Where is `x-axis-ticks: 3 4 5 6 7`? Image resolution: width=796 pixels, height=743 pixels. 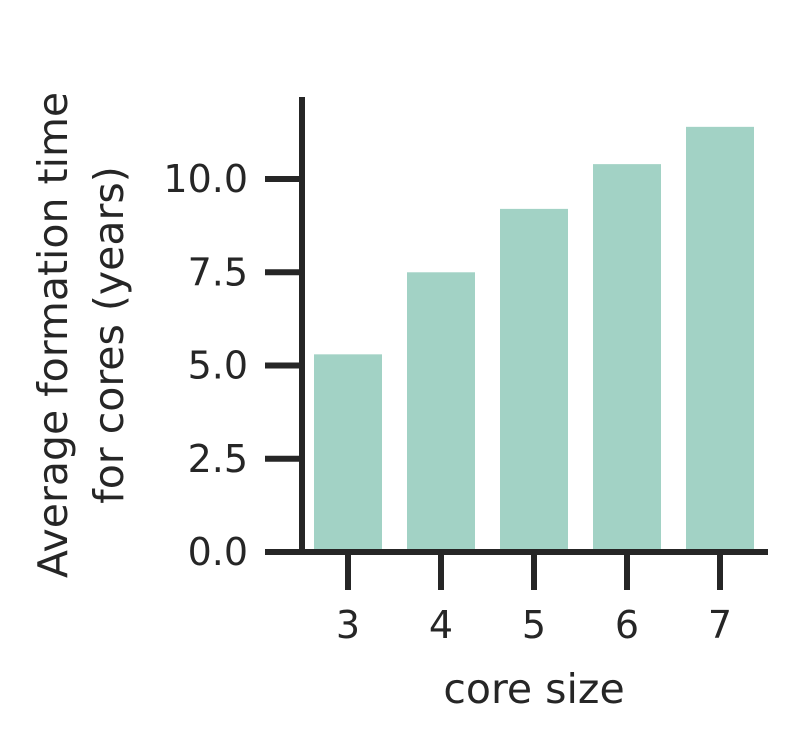 x-axis-ticks: 3 4 5 6 7 is located at coordinates (534, 599).